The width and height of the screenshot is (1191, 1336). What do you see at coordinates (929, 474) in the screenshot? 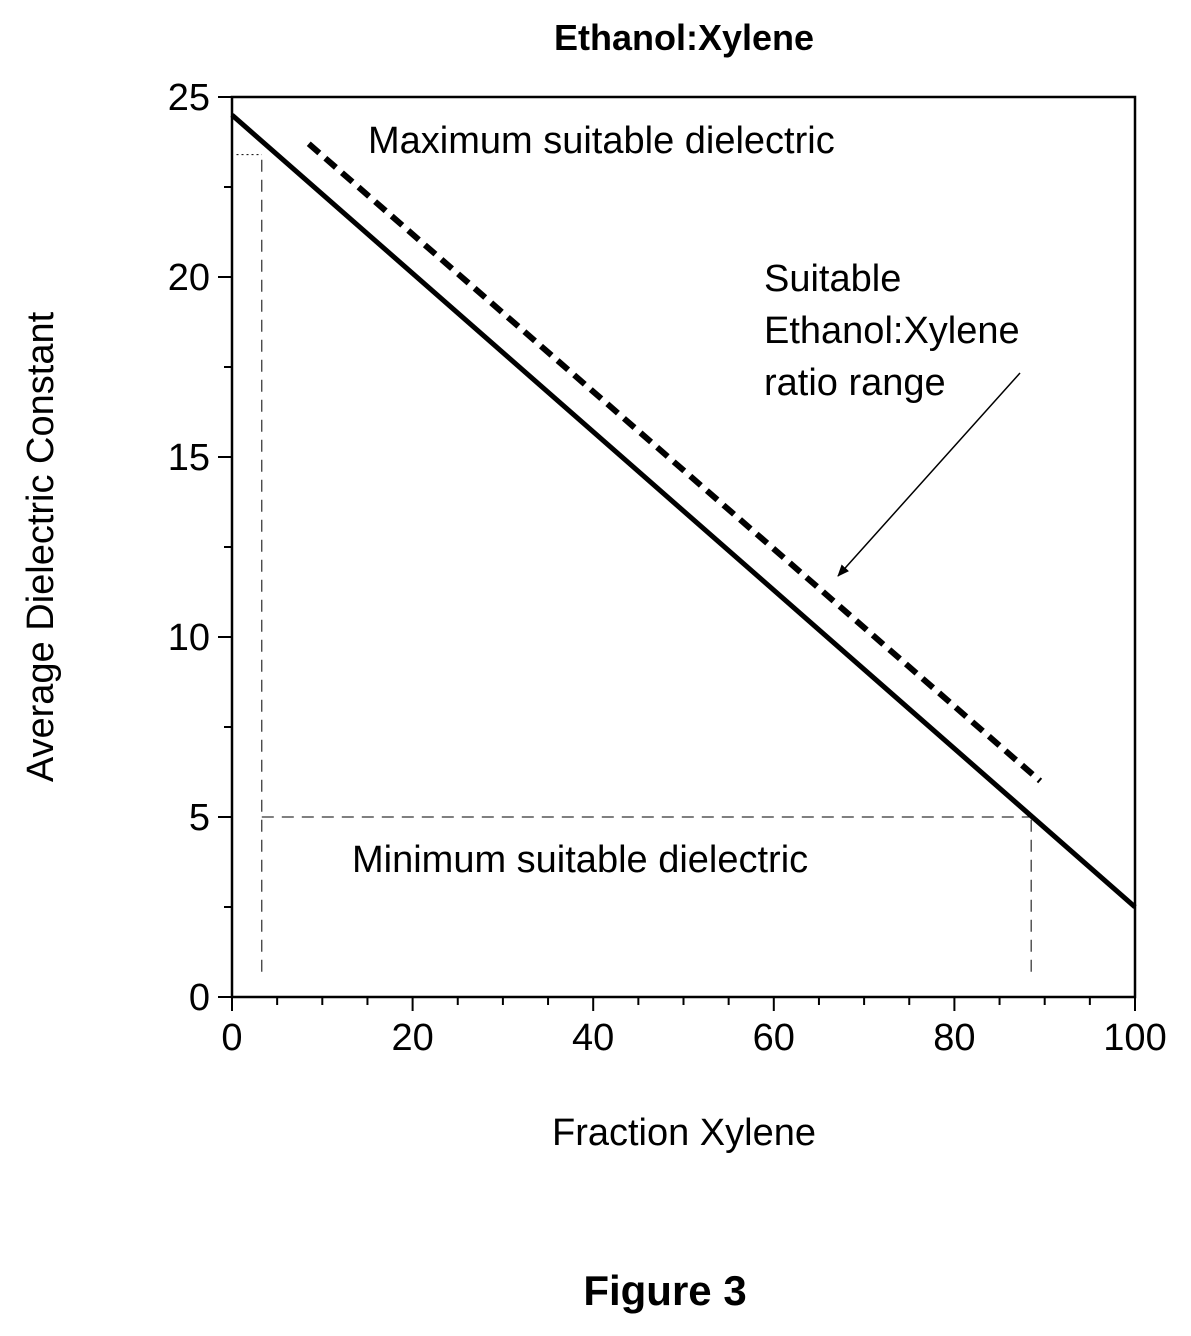
I see `annotation-arrow` at bounding box center [929, 474].